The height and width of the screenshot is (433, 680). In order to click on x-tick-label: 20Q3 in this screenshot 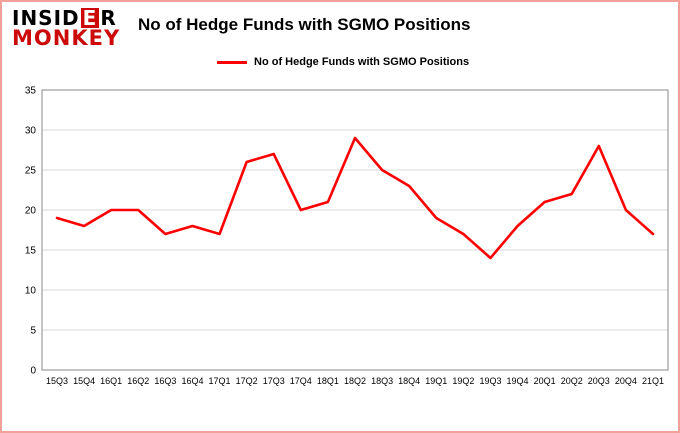, I will do `click(599, 381)`.